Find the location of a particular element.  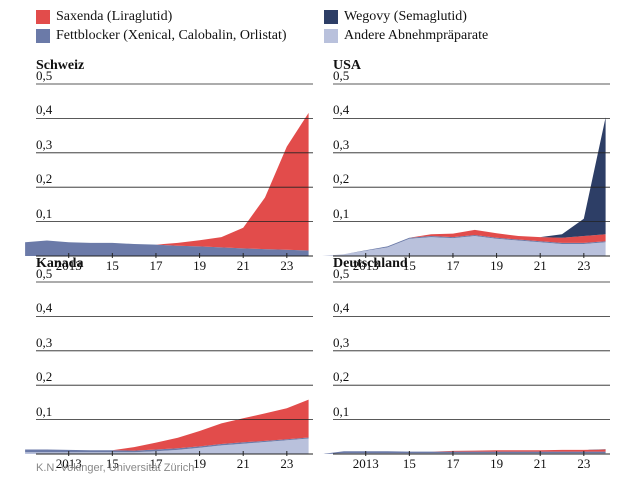

legend-label: Wegovy (Semaglutid) is located at coordinates (405, 16).